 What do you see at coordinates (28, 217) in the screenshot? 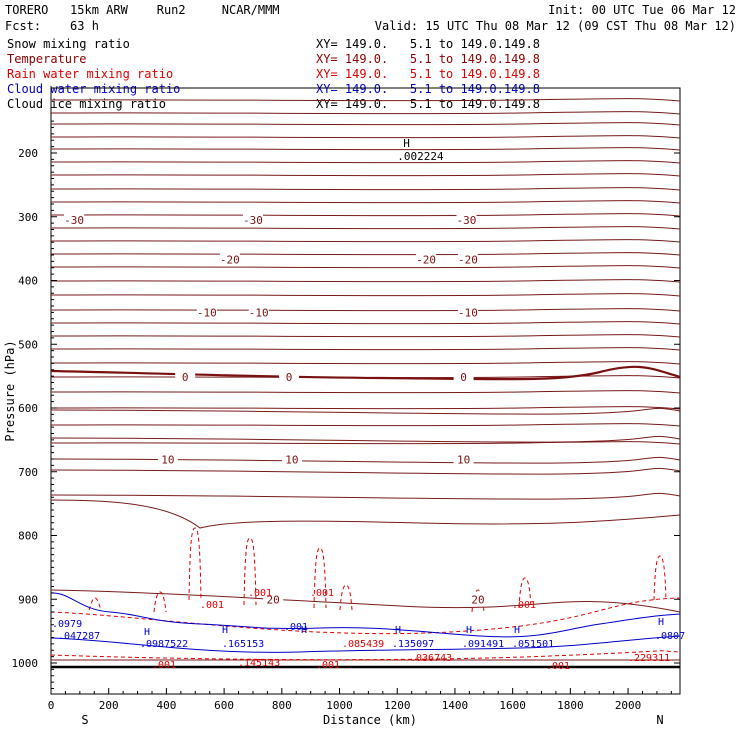
I see `y-tick-label: 300` at bounding box center [28, 217].